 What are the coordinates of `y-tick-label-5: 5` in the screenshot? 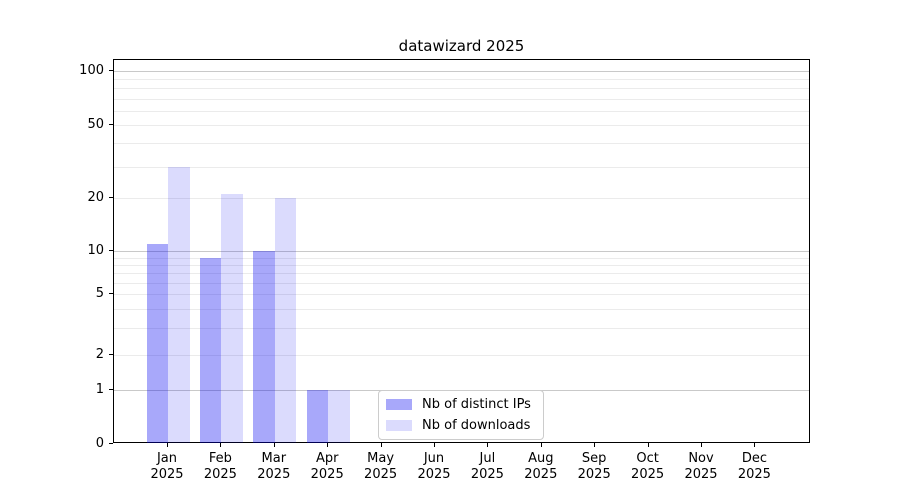 It's located at (99, 293).